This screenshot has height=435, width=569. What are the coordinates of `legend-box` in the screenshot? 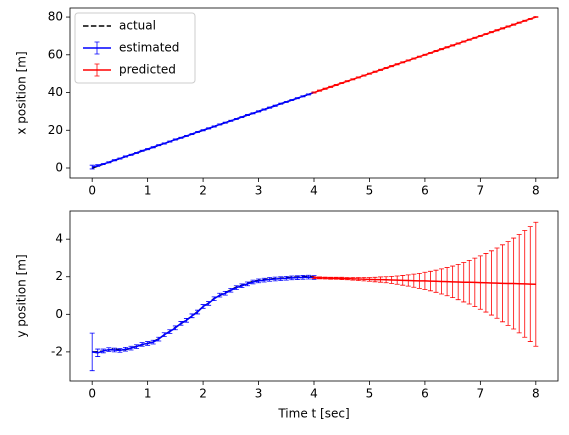 It's located at (135, 48).